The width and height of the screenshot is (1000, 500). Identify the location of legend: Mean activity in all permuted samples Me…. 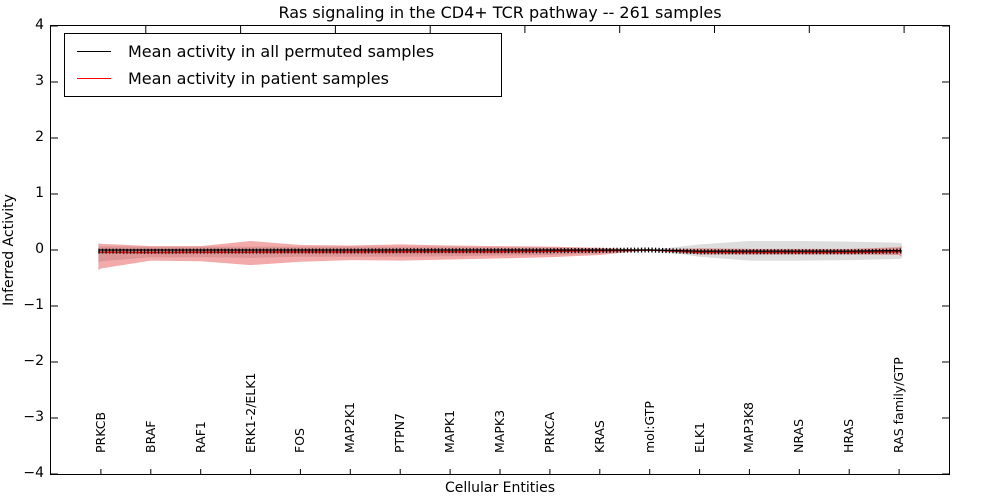
(283, 65).